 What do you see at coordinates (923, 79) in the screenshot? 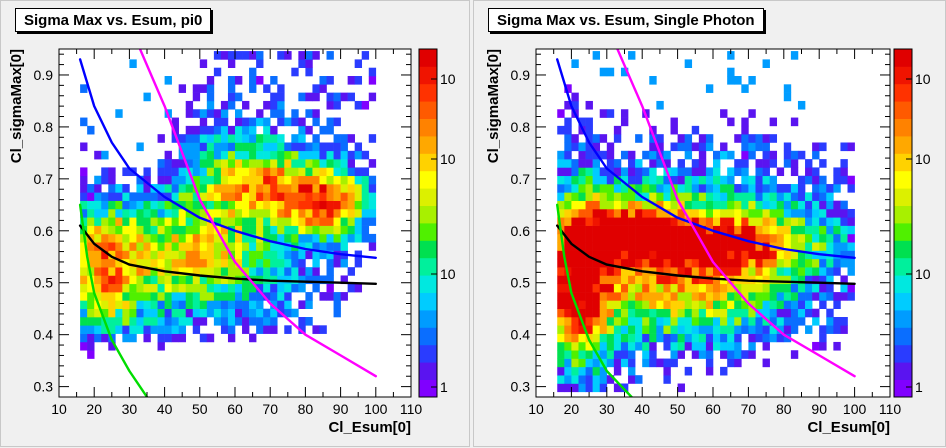
I see `z-tick-label: 10` at bounding box center [923, 79].